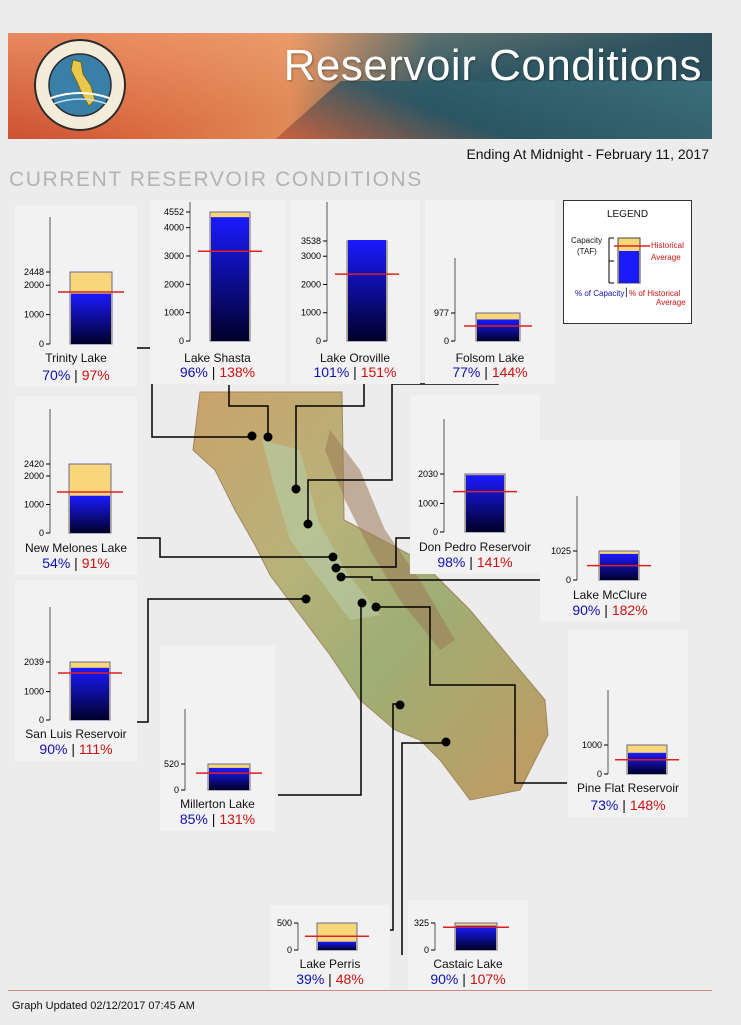 This screenshot has height=1025, width=741. I want to click on marker-oroville, so click(296, 489).